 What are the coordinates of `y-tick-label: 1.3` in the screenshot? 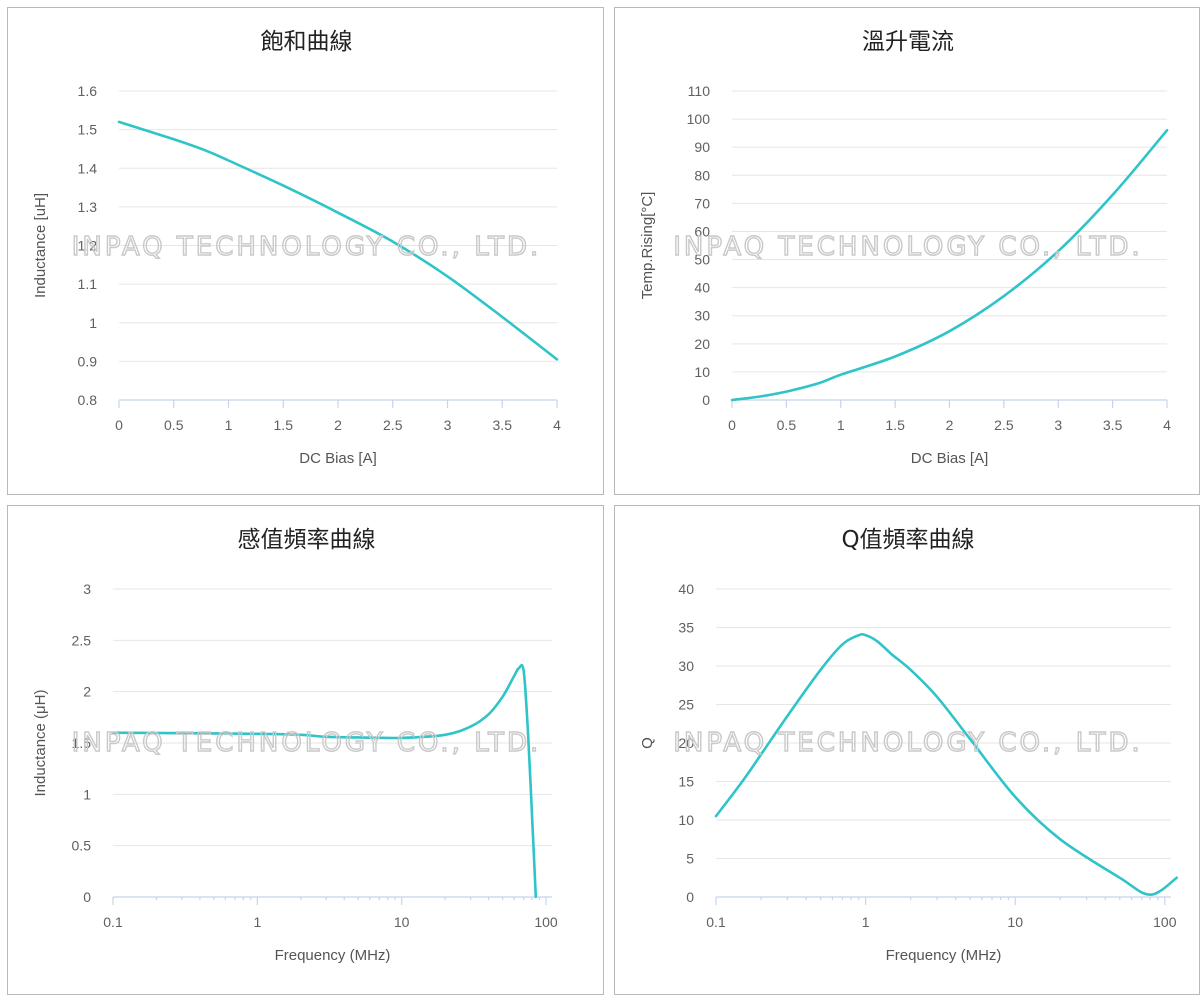 It's located at (88, 207).